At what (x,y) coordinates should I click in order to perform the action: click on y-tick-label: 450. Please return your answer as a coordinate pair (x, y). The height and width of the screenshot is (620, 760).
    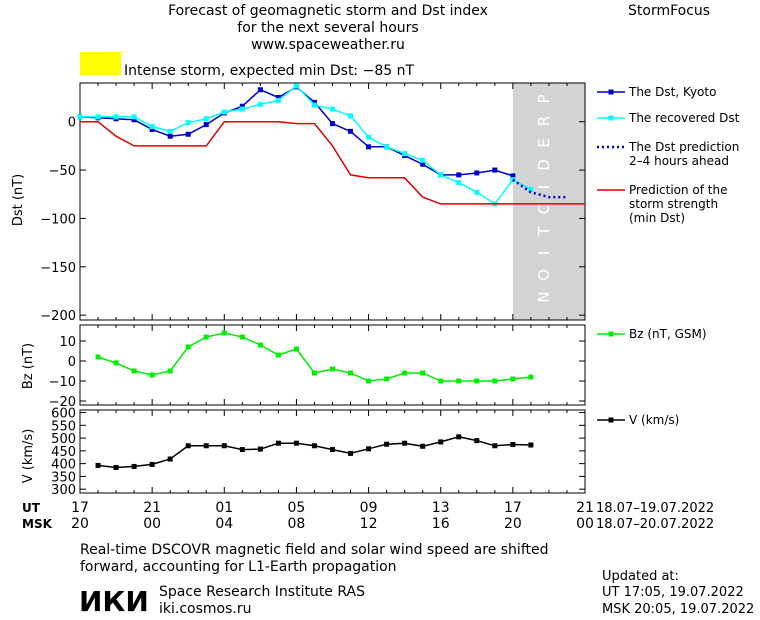
    Looking at the image, I should click on (63, 452).